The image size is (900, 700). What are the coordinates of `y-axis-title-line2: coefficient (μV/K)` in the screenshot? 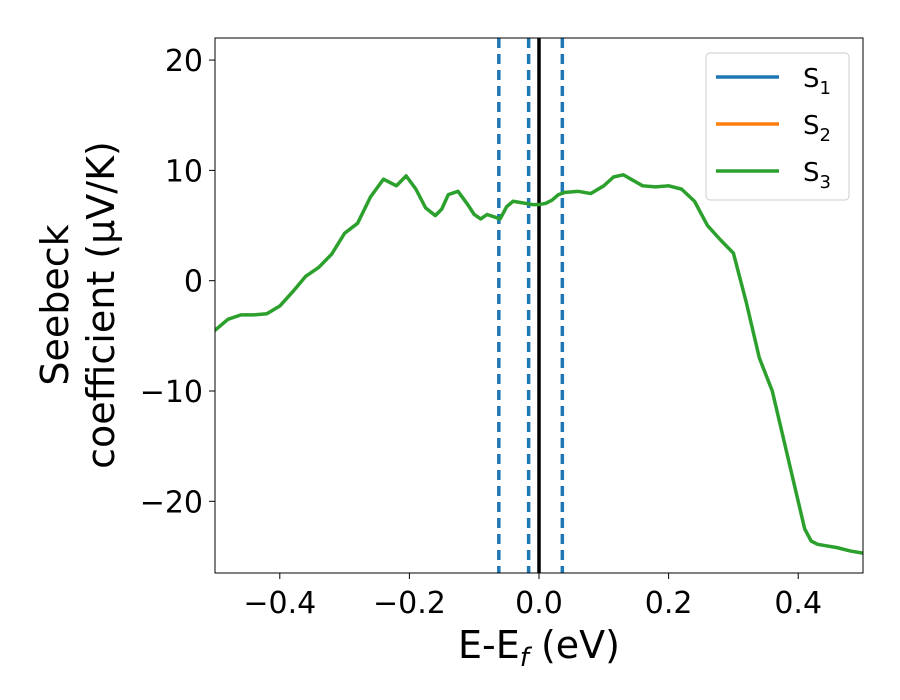 It's located at (101, 305).